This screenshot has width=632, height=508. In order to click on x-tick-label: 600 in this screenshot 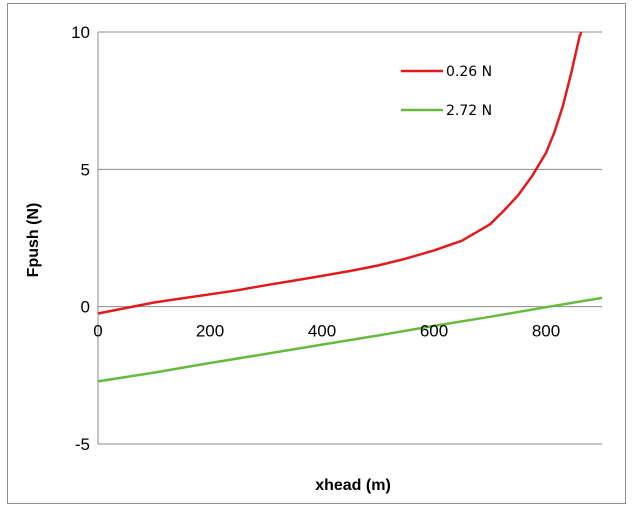, I will do `click(434, 331)`.